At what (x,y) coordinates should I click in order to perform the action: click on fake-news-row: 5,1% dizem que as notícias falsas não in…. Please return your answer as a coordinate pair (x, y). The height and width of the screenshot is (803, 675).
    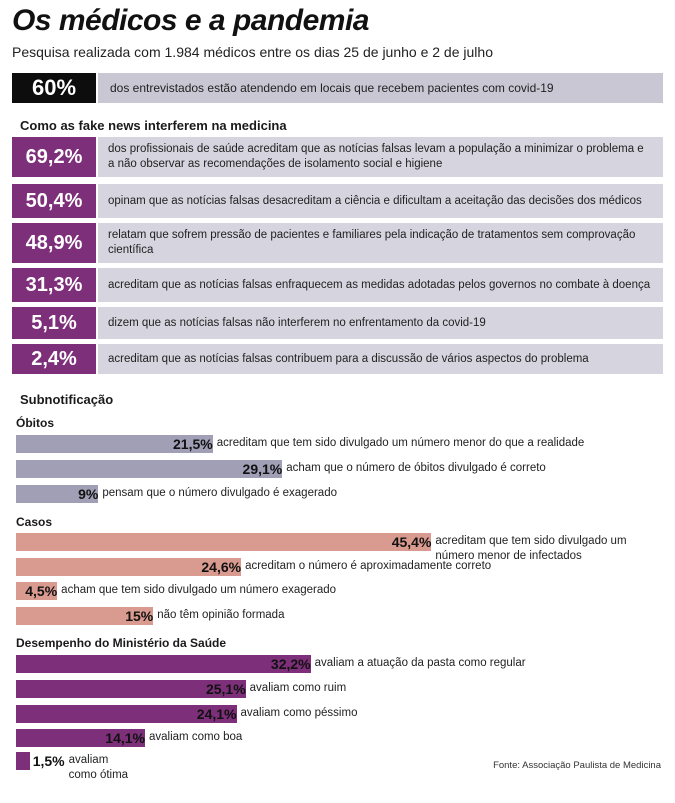
    Looking at the image, I should click on (337, 323).